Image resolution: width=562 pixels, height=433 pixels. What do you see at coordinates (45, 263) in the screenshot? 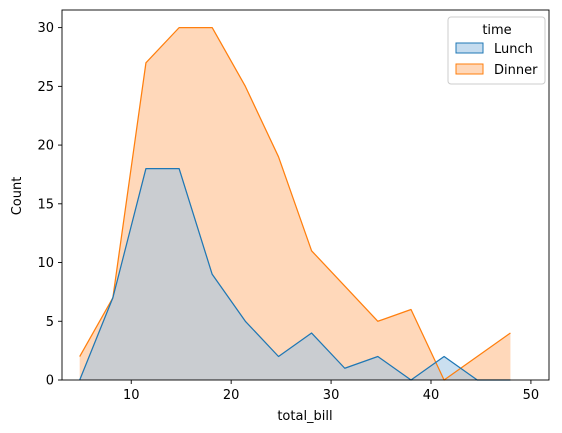
I see `y-tick-label: 10` at bounding box center [45, 263].